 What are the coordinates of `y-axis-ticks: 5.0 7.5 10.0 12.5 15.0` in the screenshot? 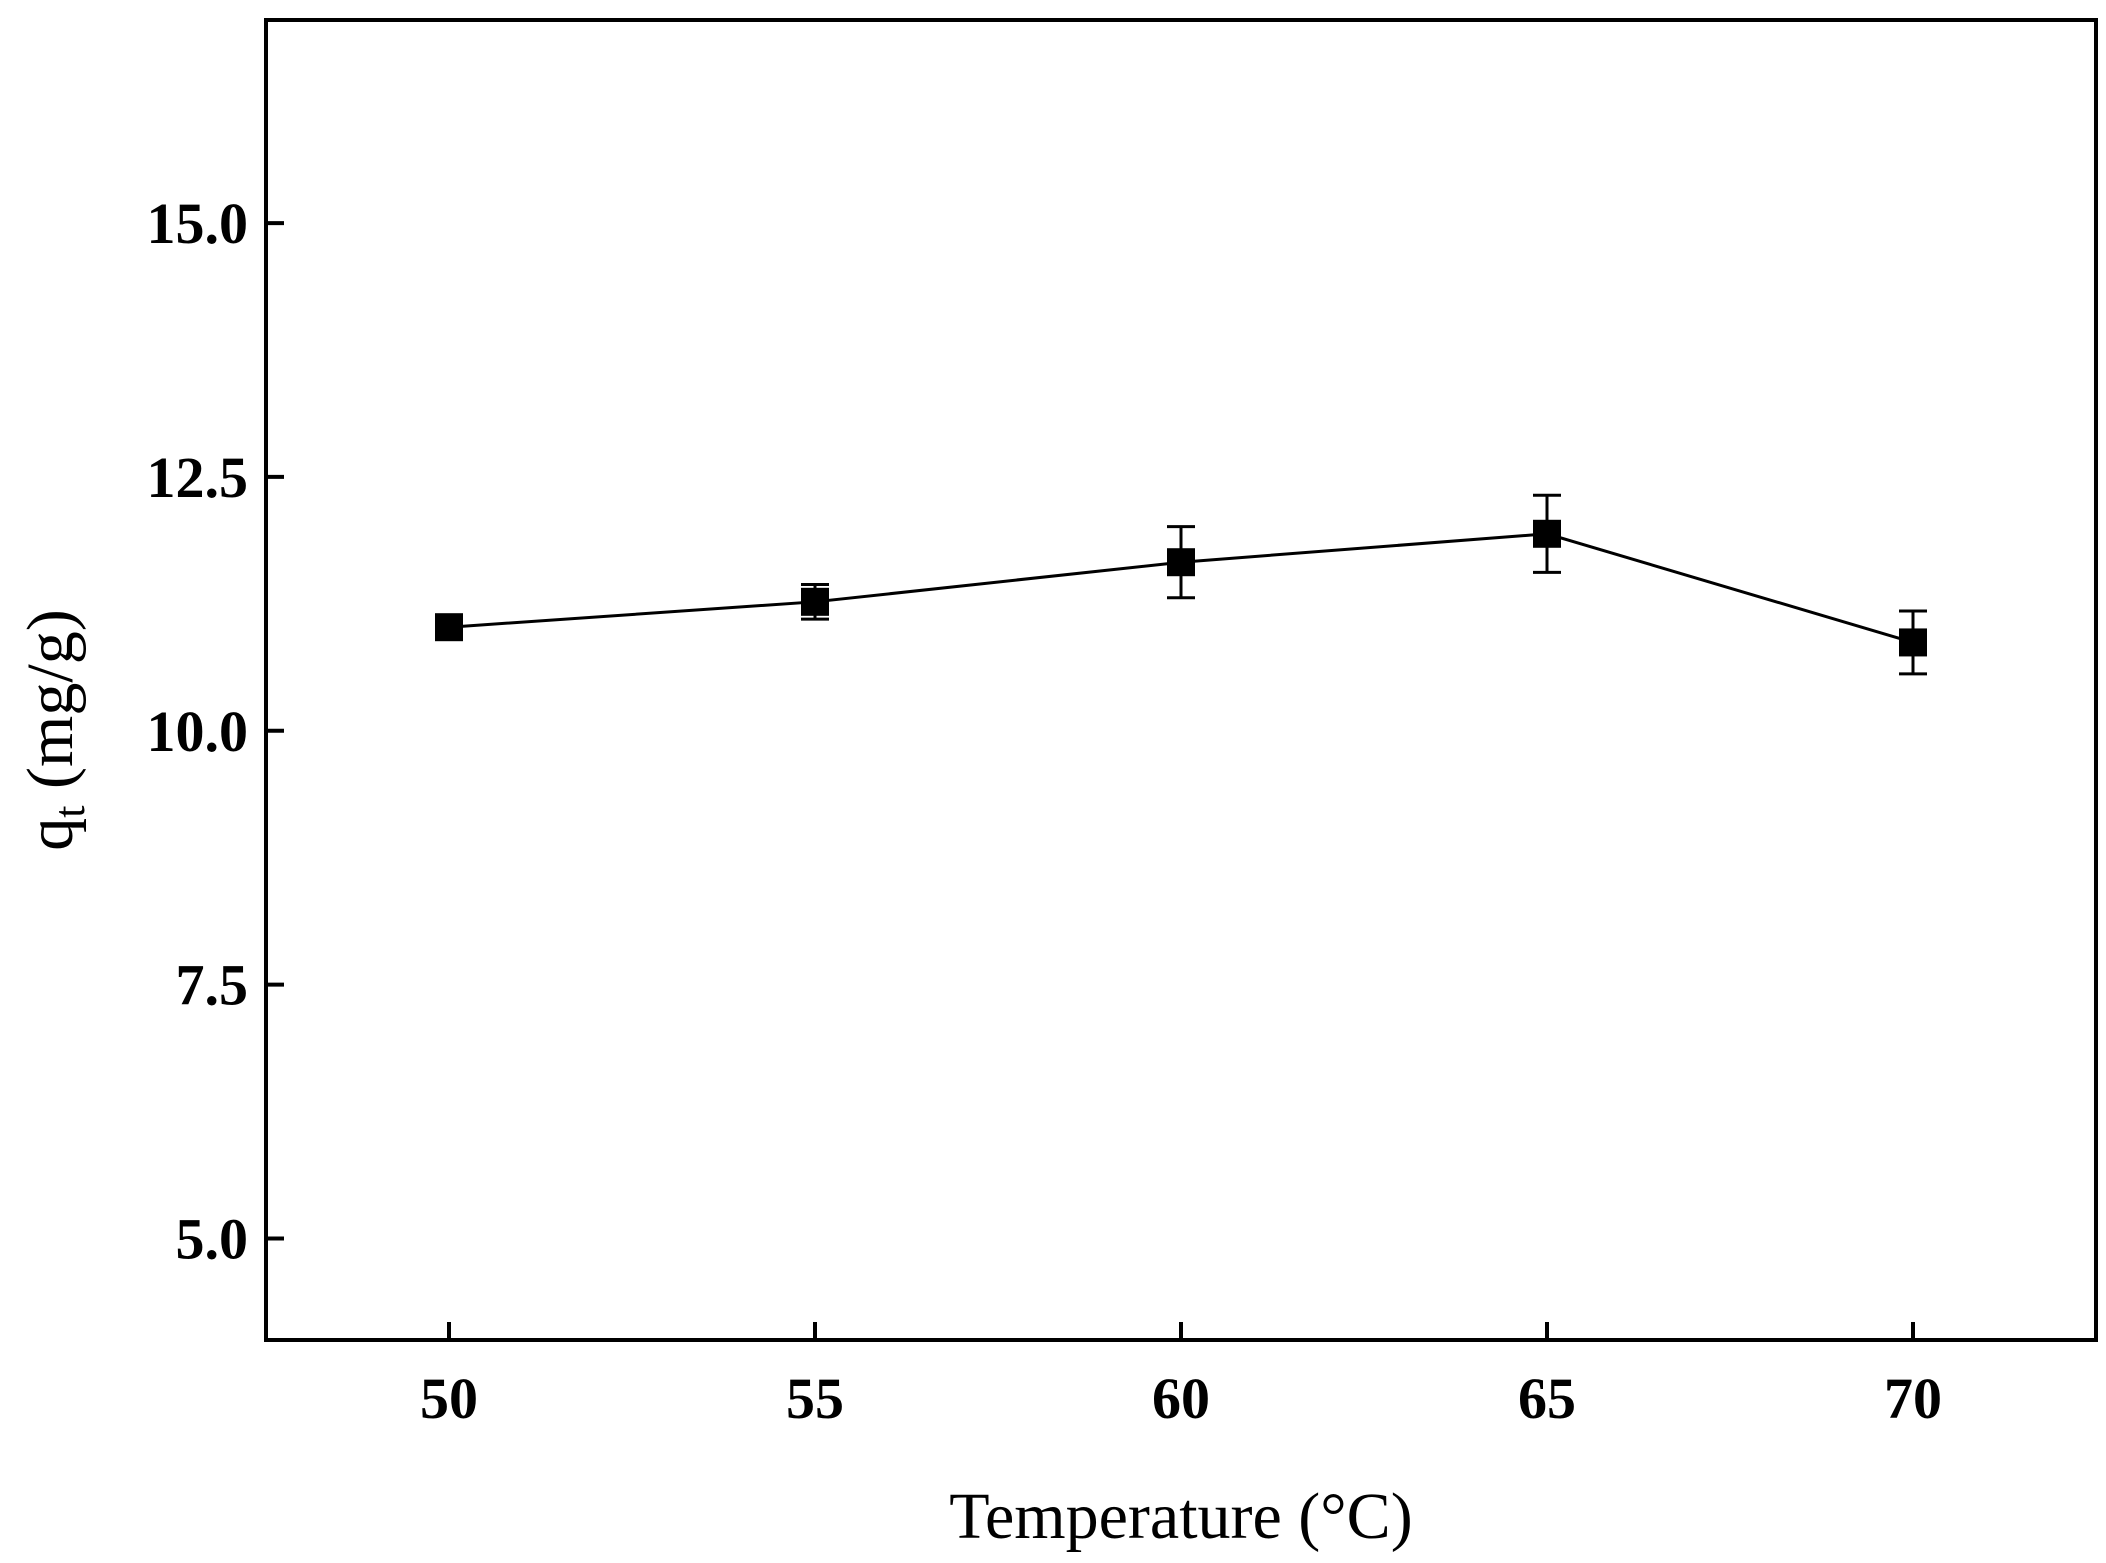 It's located at (215, 731).